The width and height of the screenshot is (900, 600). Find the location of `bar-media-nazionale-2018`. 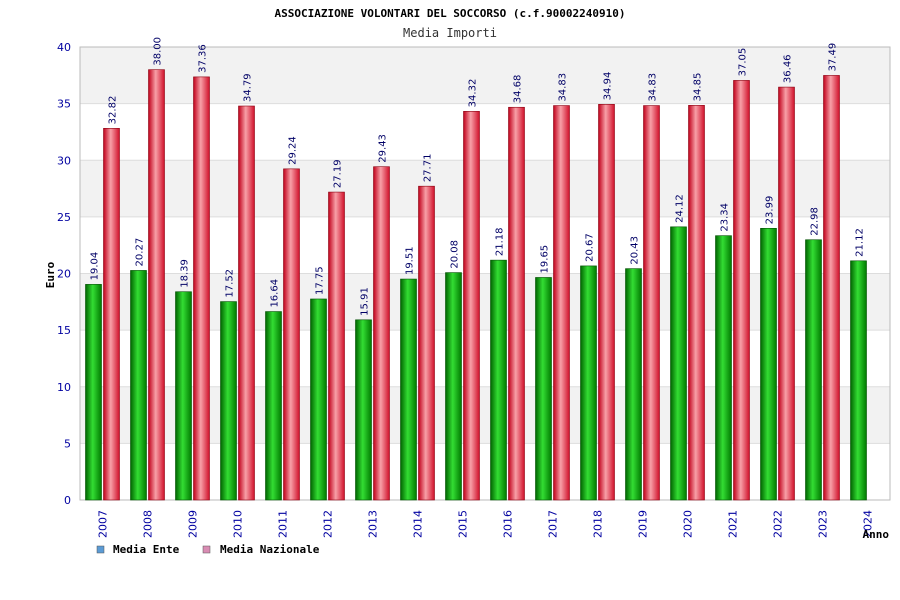

bar-media-nazionale-2018 is located at coordinates (606, 302).